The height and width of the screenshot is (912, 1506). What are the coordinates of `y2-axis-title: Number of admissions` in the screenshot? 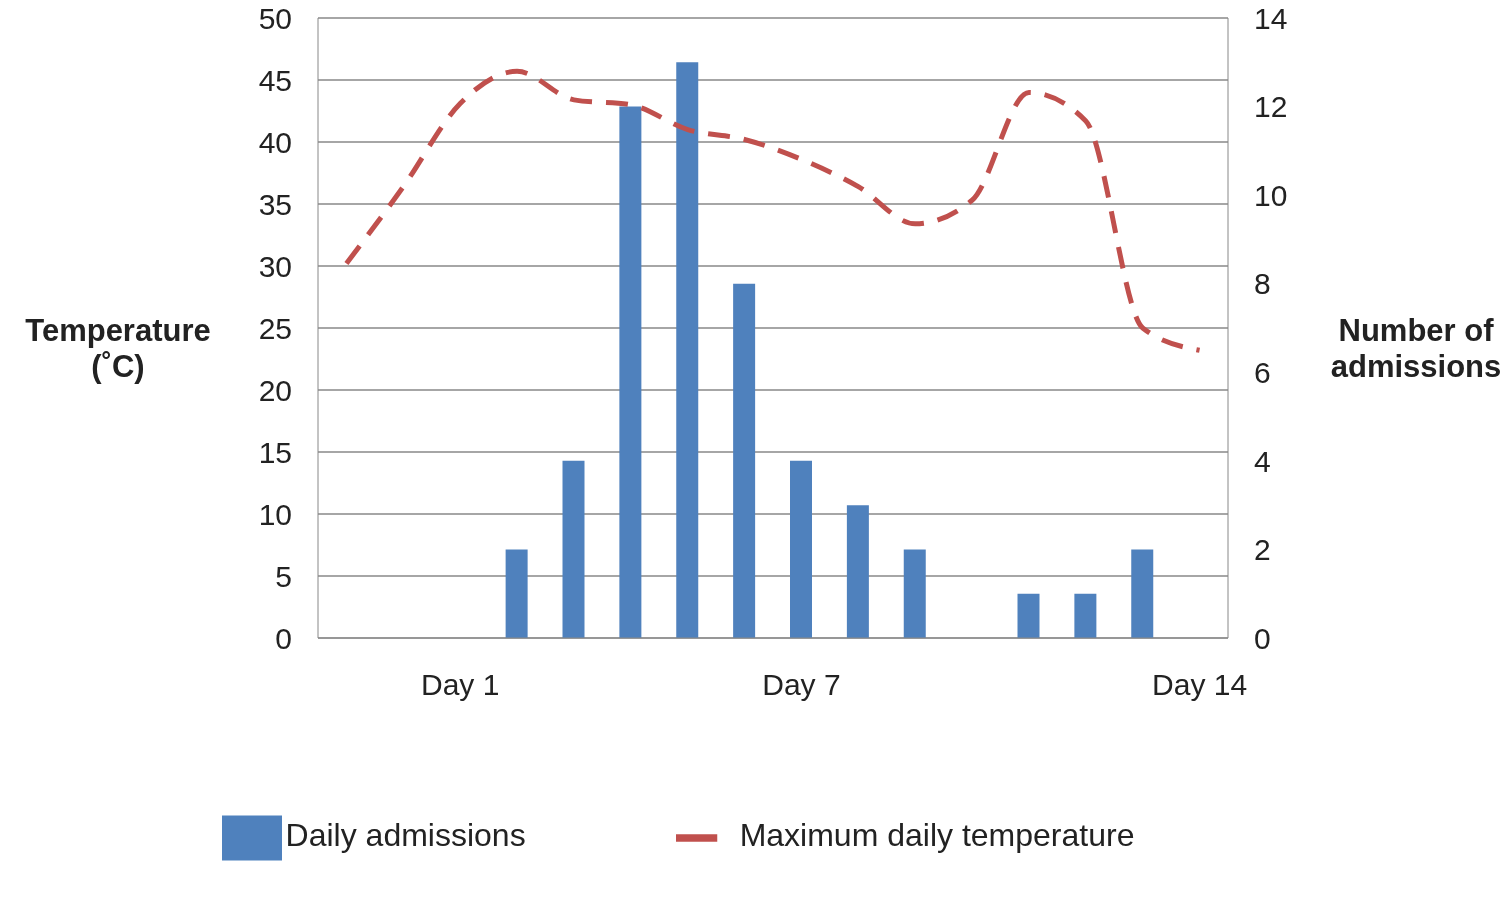 It's located at (1416, 349).